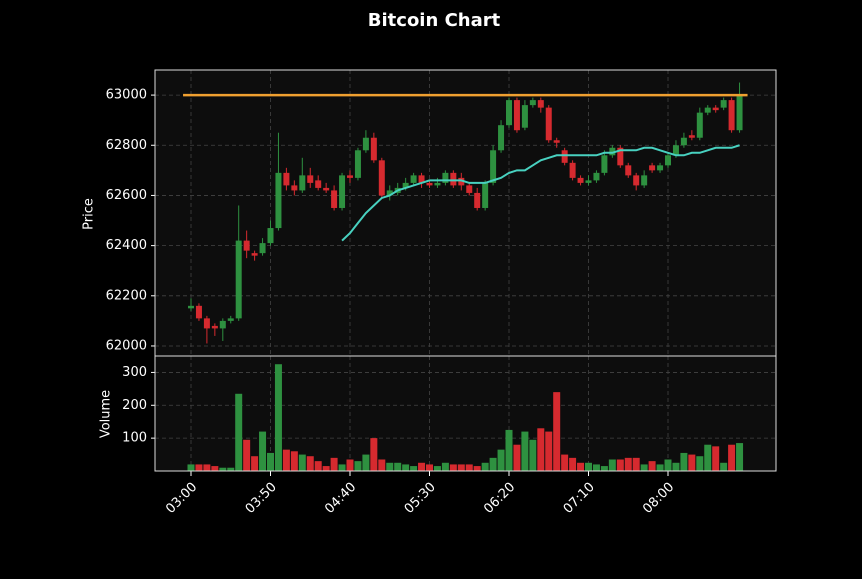 The image size is (862, 579). I want to click on y-tick-label: 62400, so click(126, 245).